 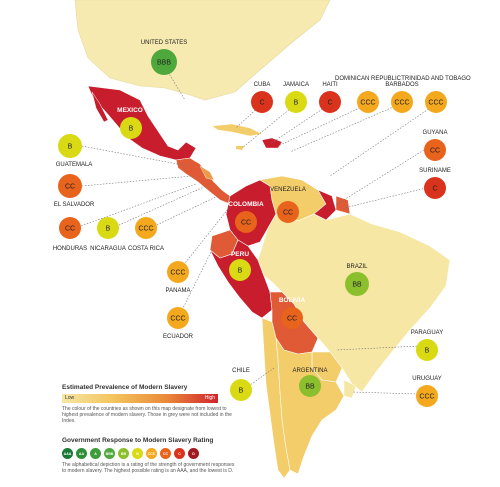 I want to click on svg-text: VENEZUELA, so click(x=288, y=190).